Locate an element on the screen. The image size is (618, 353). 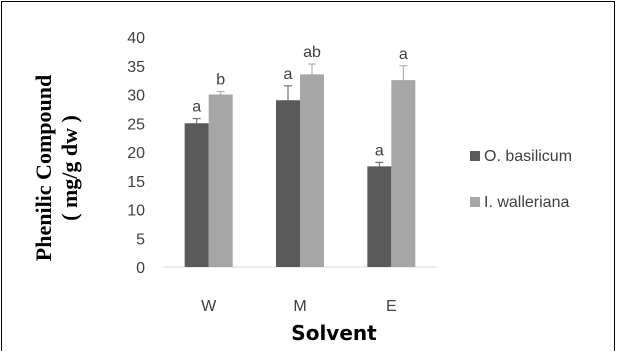
y-tick-label: 5 is located at coordinates (140, 239).